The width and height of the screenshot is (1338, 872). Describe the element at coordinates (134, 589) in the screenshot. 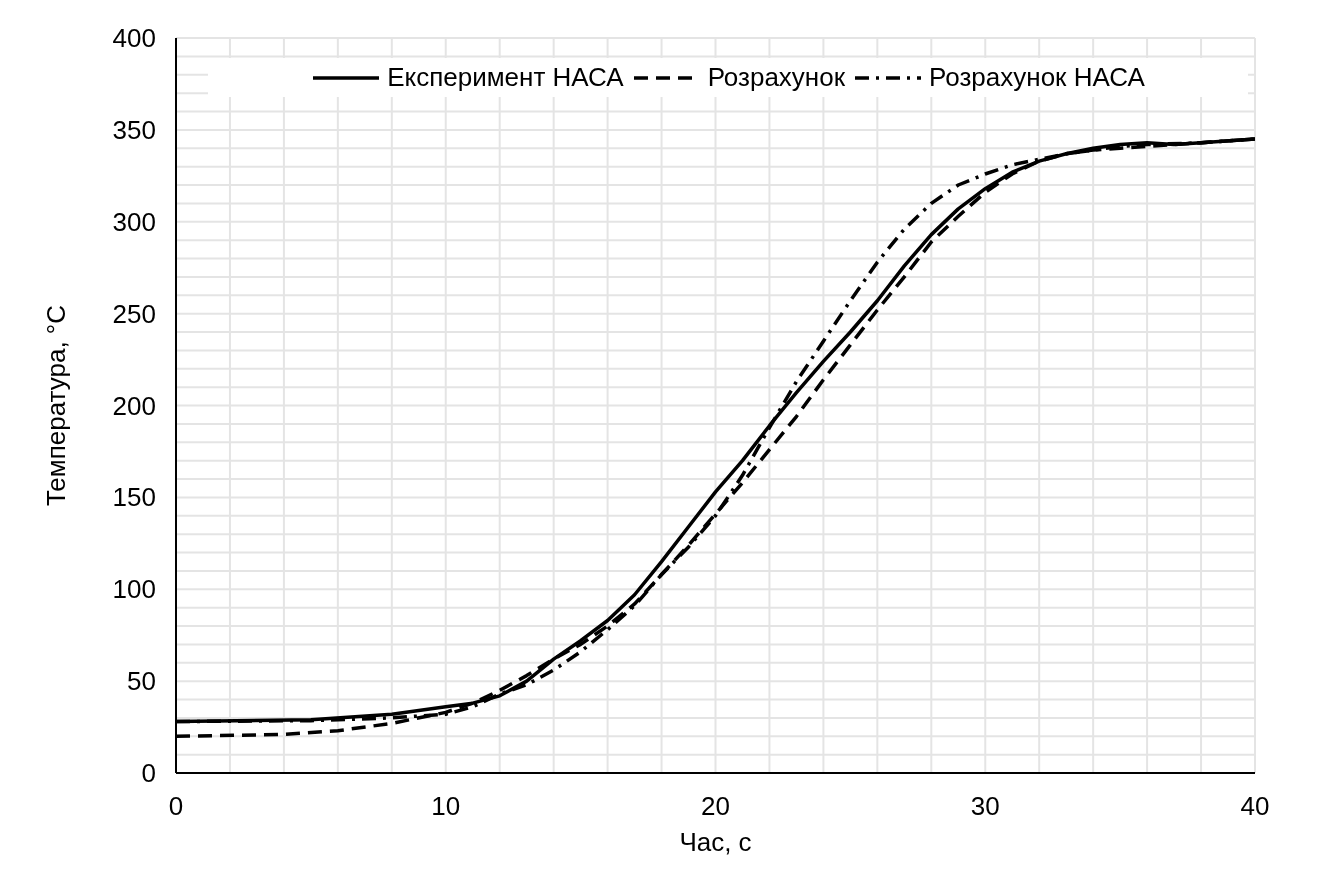

I see `y-tick-label: 100` at that location.